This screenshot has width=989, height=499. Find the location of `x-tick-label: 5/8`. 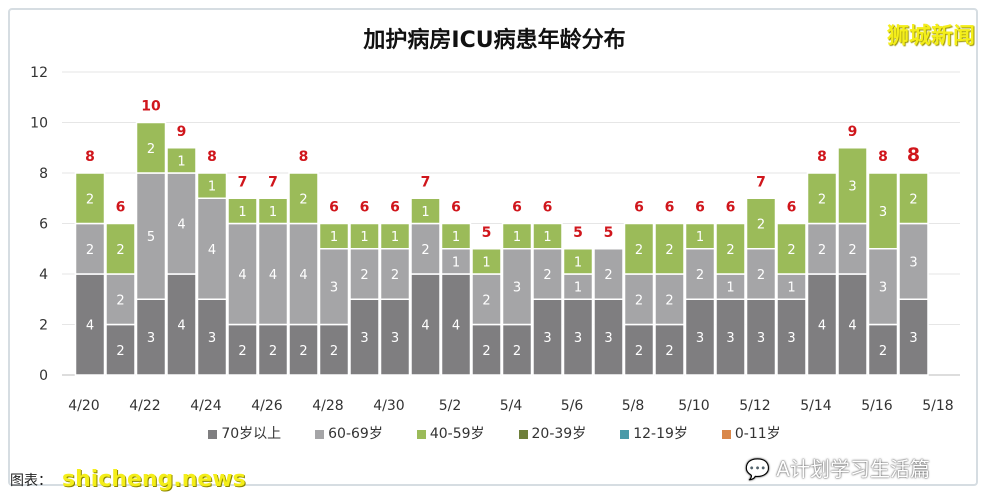

x-tick-label: 5/8 is located at coordinates (633, 406).